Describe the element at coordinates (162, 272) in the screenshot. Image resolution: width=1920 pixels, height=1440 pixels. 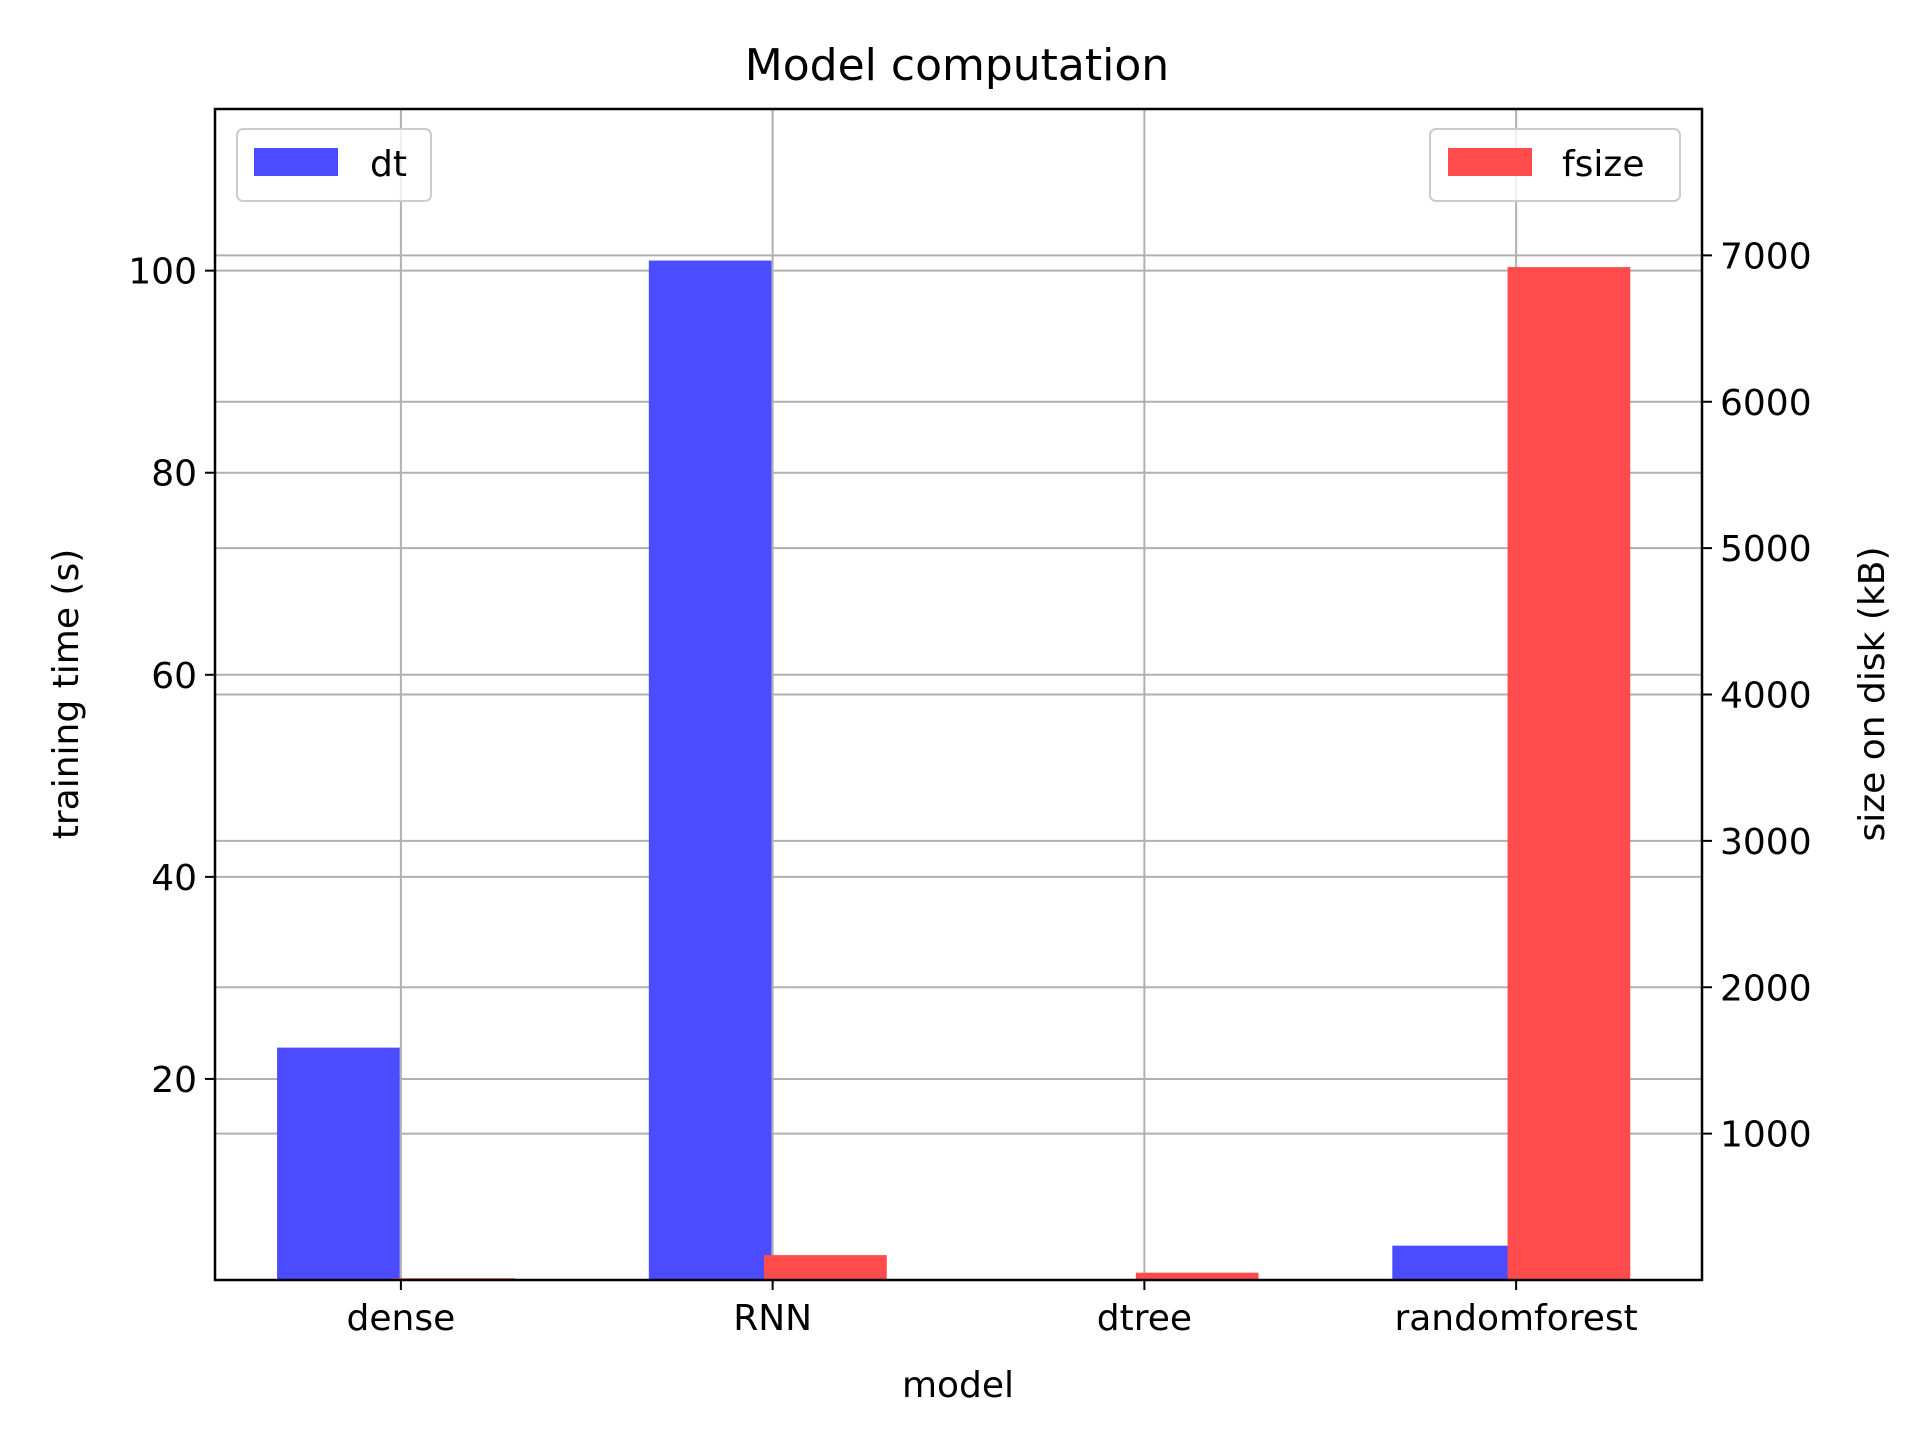
I see `y-tick-label-left: 100` at that location.